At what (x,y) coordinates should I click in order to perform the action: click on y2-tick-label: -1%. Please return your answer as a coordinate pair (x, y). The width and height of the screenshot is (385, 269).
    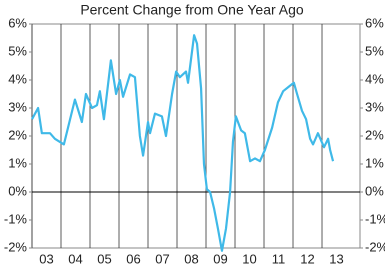
    Looking at the image, I should click on (375, 218).